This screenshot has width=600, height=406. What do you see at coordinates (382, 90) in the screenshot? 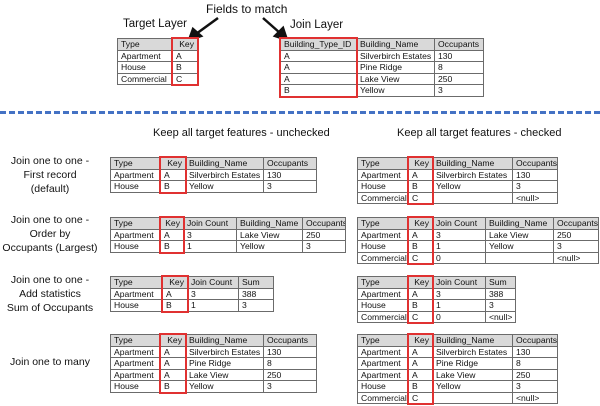
I see `table-row: B Yellow 3` at bounding box center [382, 90].